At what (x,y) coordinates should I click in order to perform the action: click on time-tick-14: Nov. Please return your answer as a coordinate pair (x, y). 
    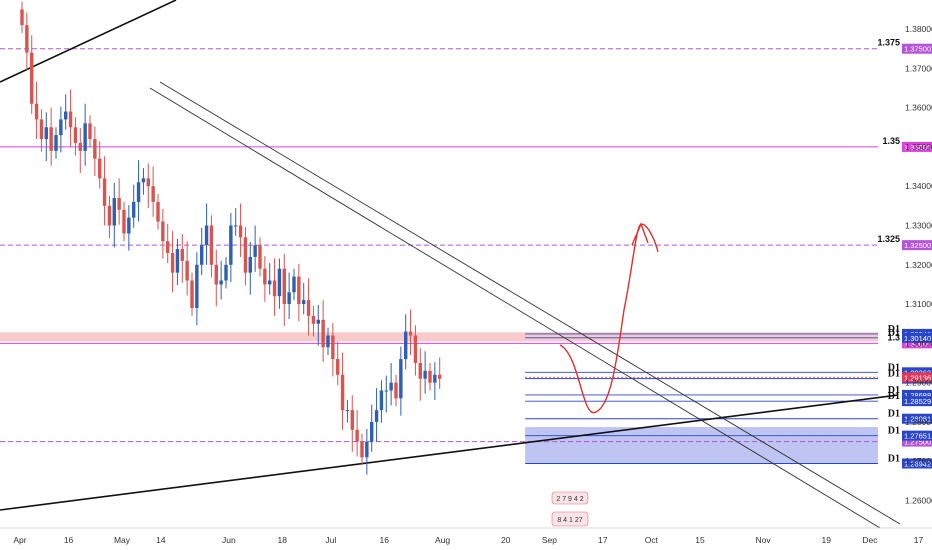
    Looking at the image, I should click on (764, 540).